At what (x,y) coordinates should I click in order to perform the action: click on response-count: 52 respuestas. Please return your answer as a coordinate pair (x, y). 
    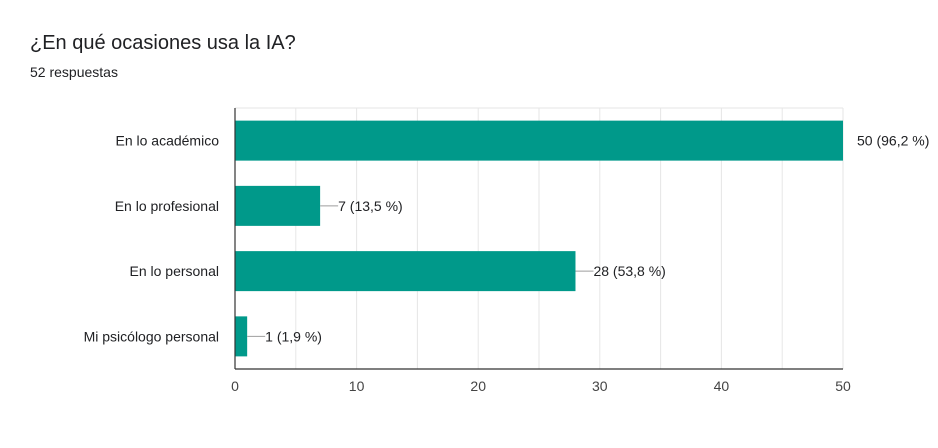
    Looking at the image, I should click on (74, 72).